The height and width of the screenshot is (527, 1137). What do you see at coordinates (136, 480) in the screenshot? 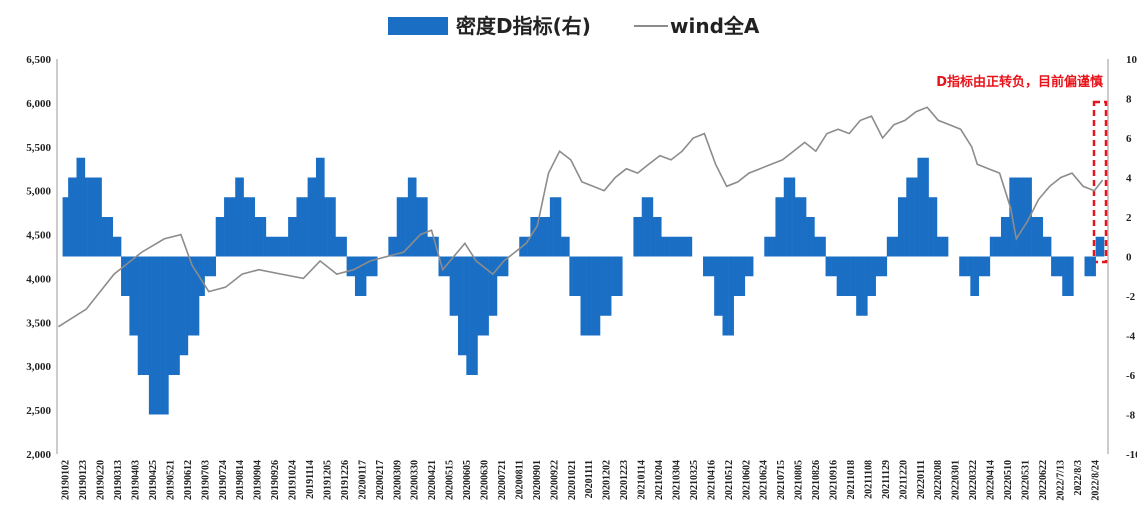
I see `x-tick-label: 20190403` at bounding box center [136, 480].